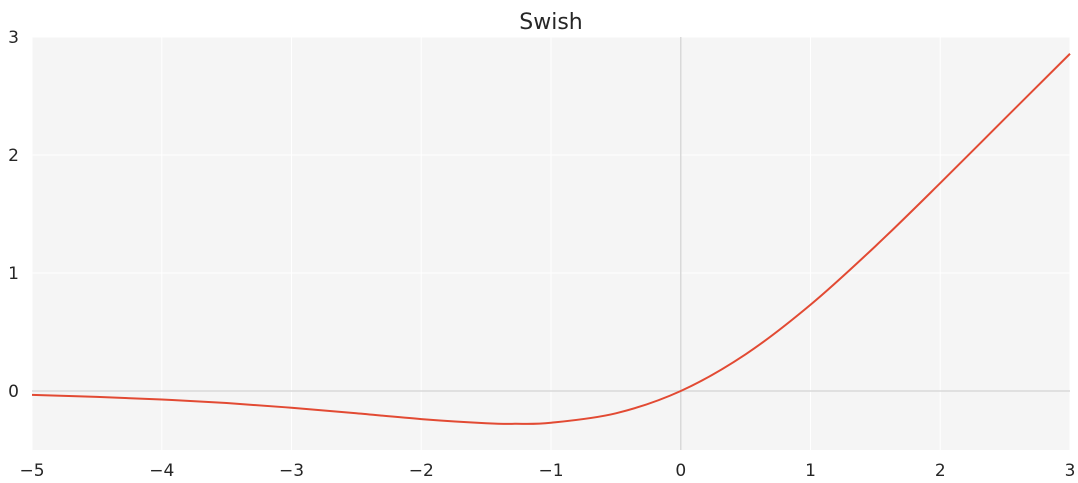  What do you see at coordinates (421, 470) in the screenshot?
I see `x-tick-label: −2` at bounding box center [421, 470].